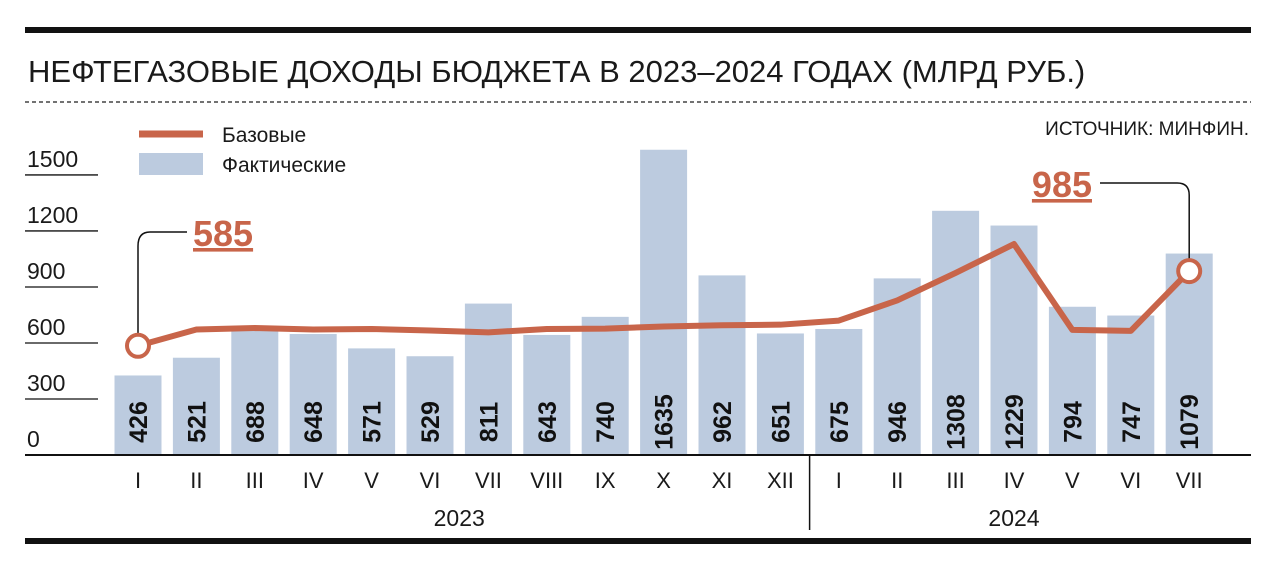 Image resolution: width=1280 pixels, height=571 pixels. I want to click on y-tick-label: 1200, so click(52, 215).